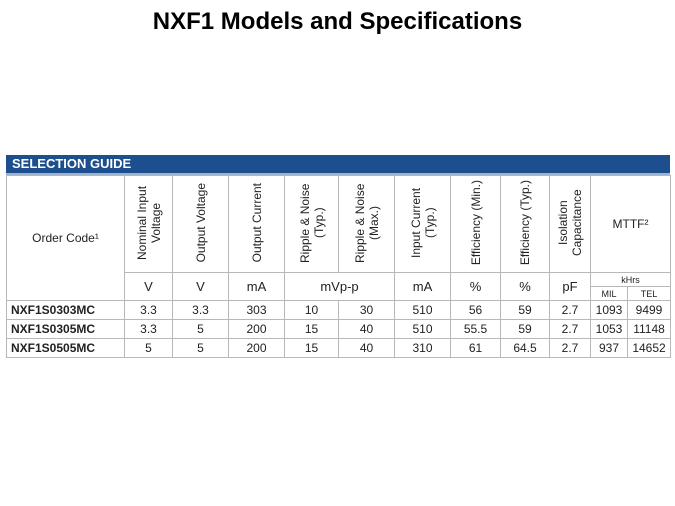 This screenshot has height=506, width=675. I want to click on cell: 937, so click(609, 348).